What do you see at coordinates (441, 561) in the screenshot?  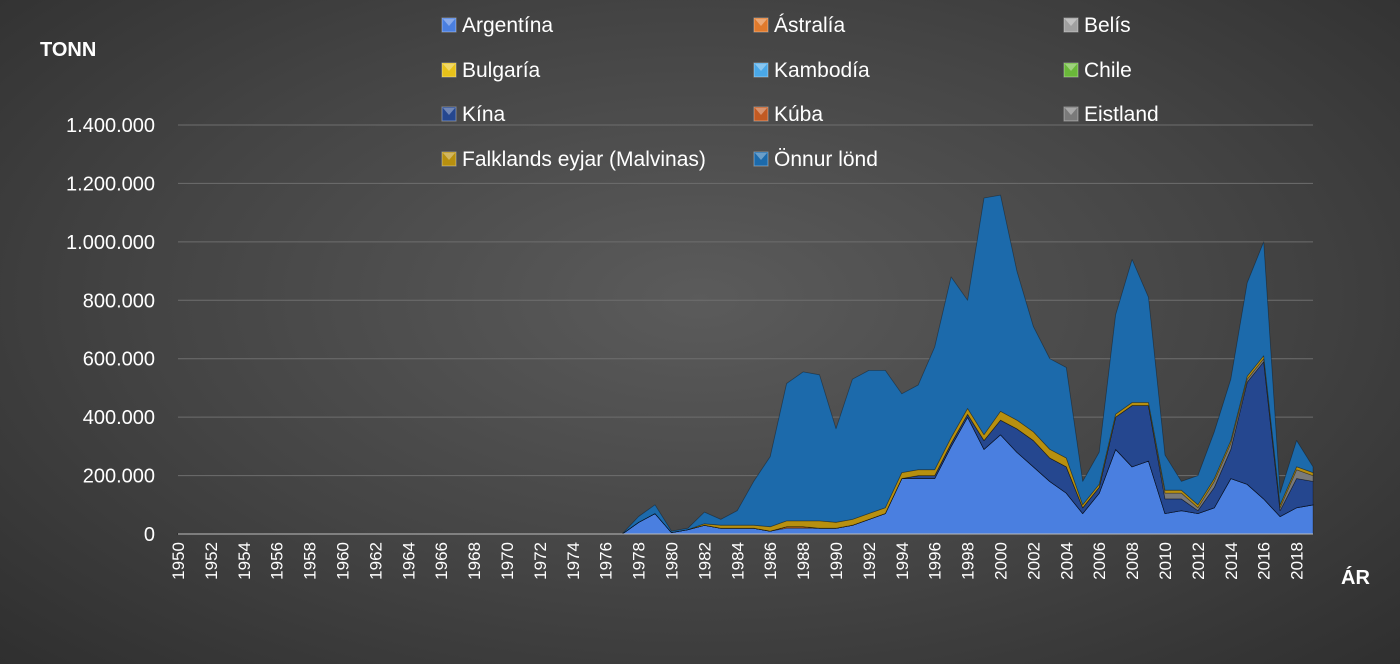 I see `x-tick-label: 1966` at bounding box center [441, 561].